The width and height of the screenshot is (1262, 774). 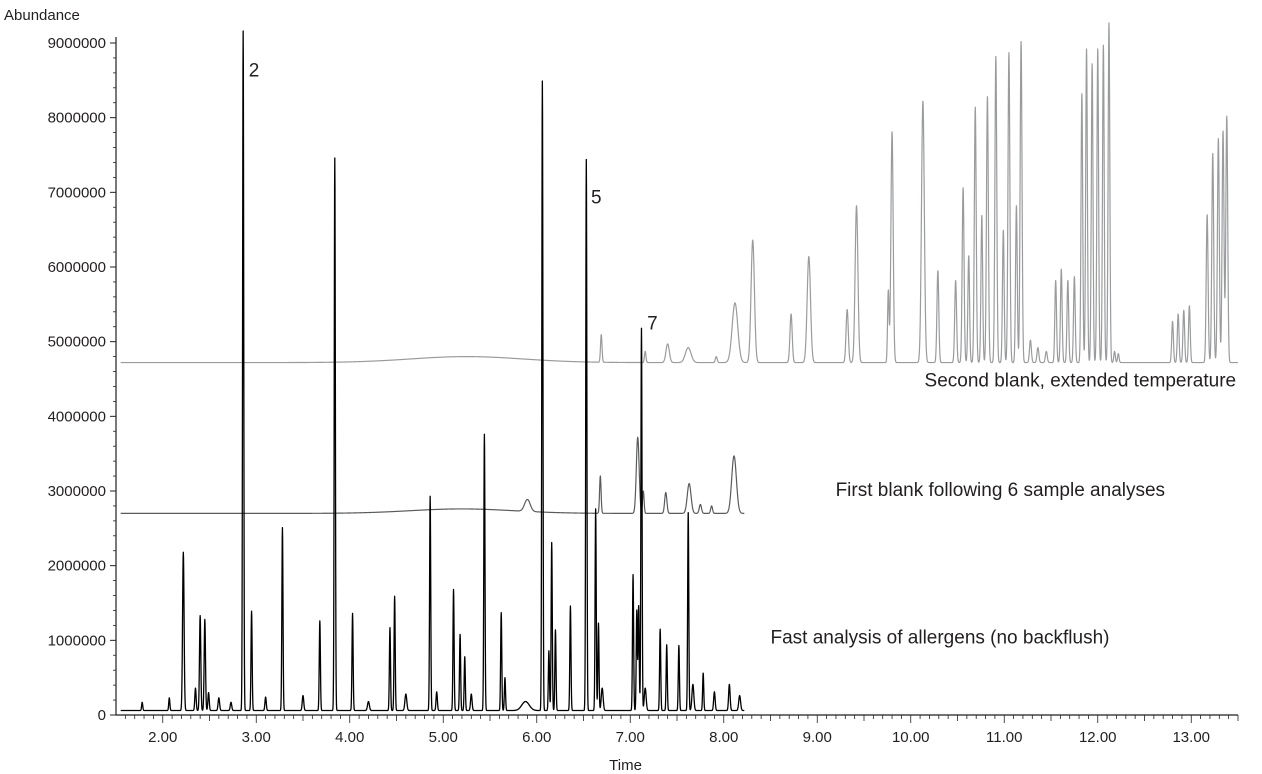 I want to click on y-tick-label: 8000000, so click(x=77, y=118).